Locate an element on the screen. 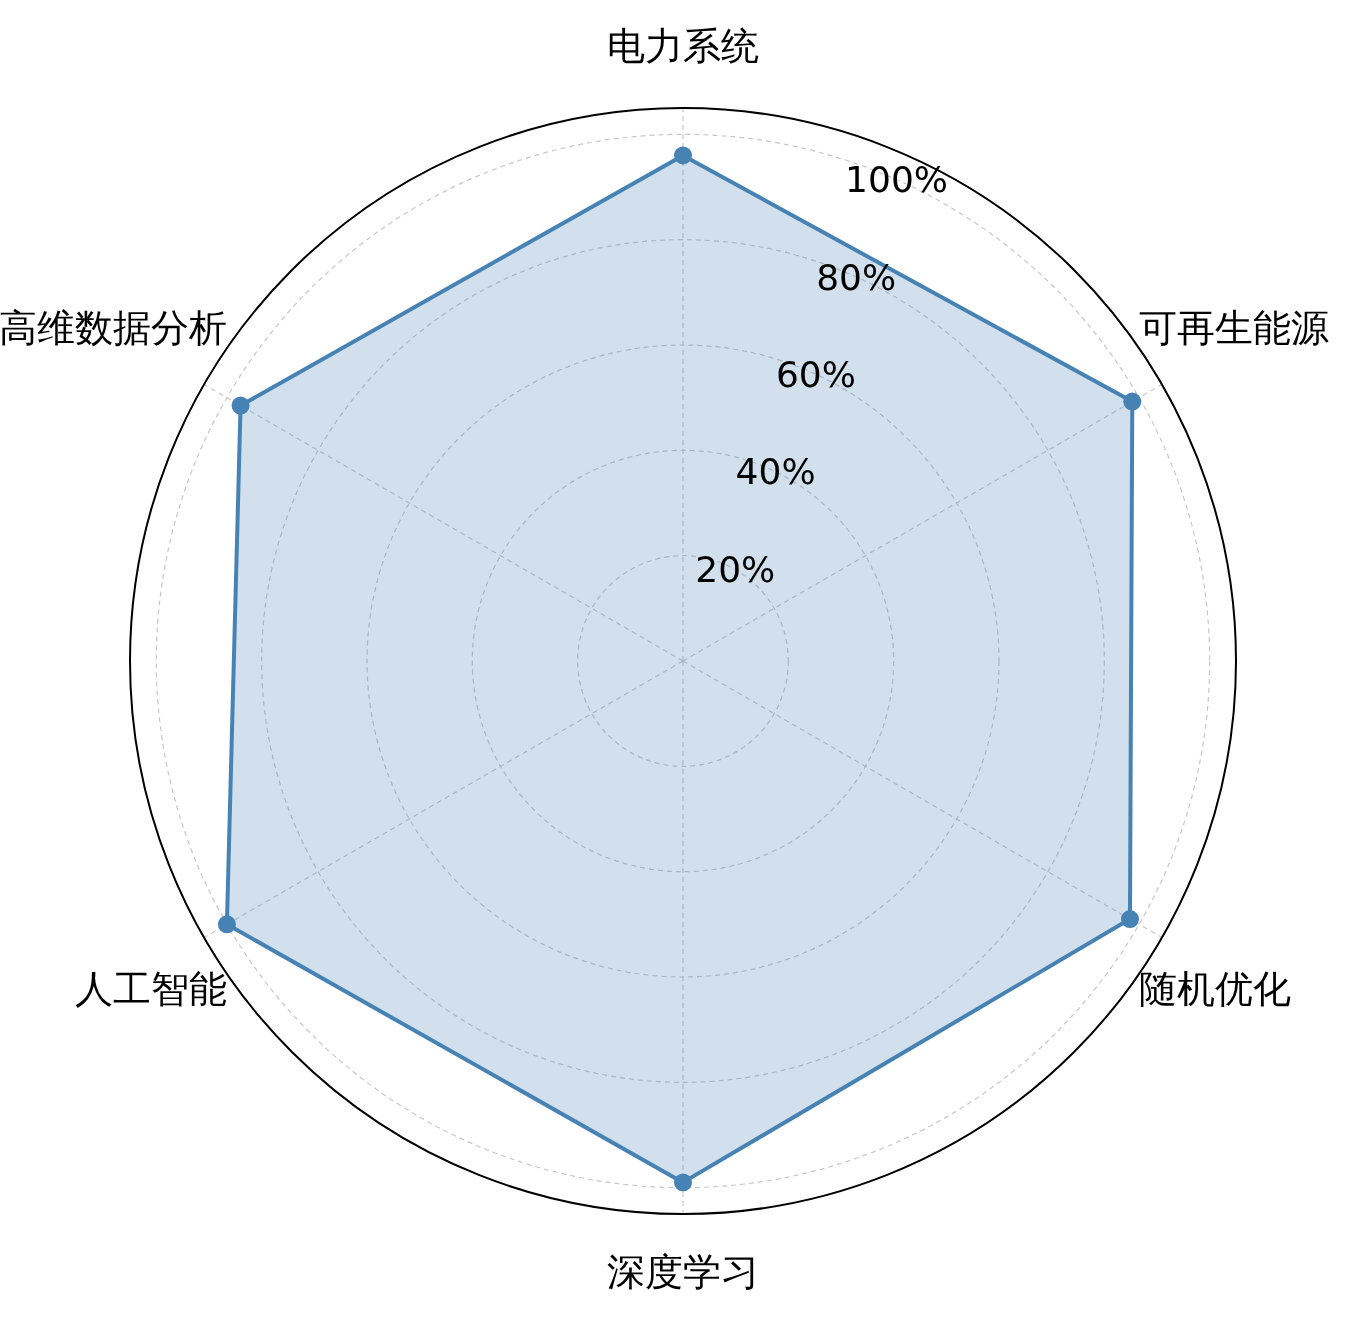 This screenshot has height=1324, width=1346. spoke-label: 深度学习 is located at coordinates (683, 1271).